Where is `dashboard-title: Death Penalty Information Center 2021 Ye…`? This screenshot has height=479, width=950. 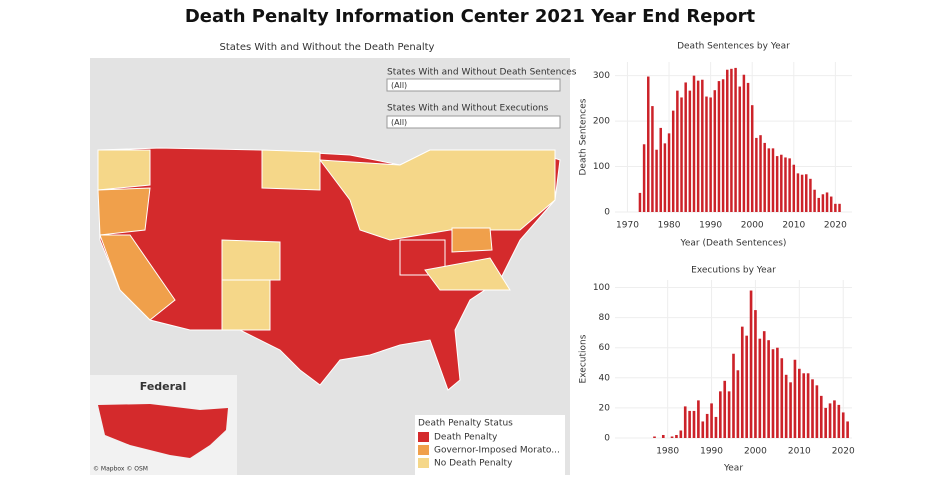 dashboard-title: Death Penalty Information Center 2021 Ye… is located at coordinates (470, 16).